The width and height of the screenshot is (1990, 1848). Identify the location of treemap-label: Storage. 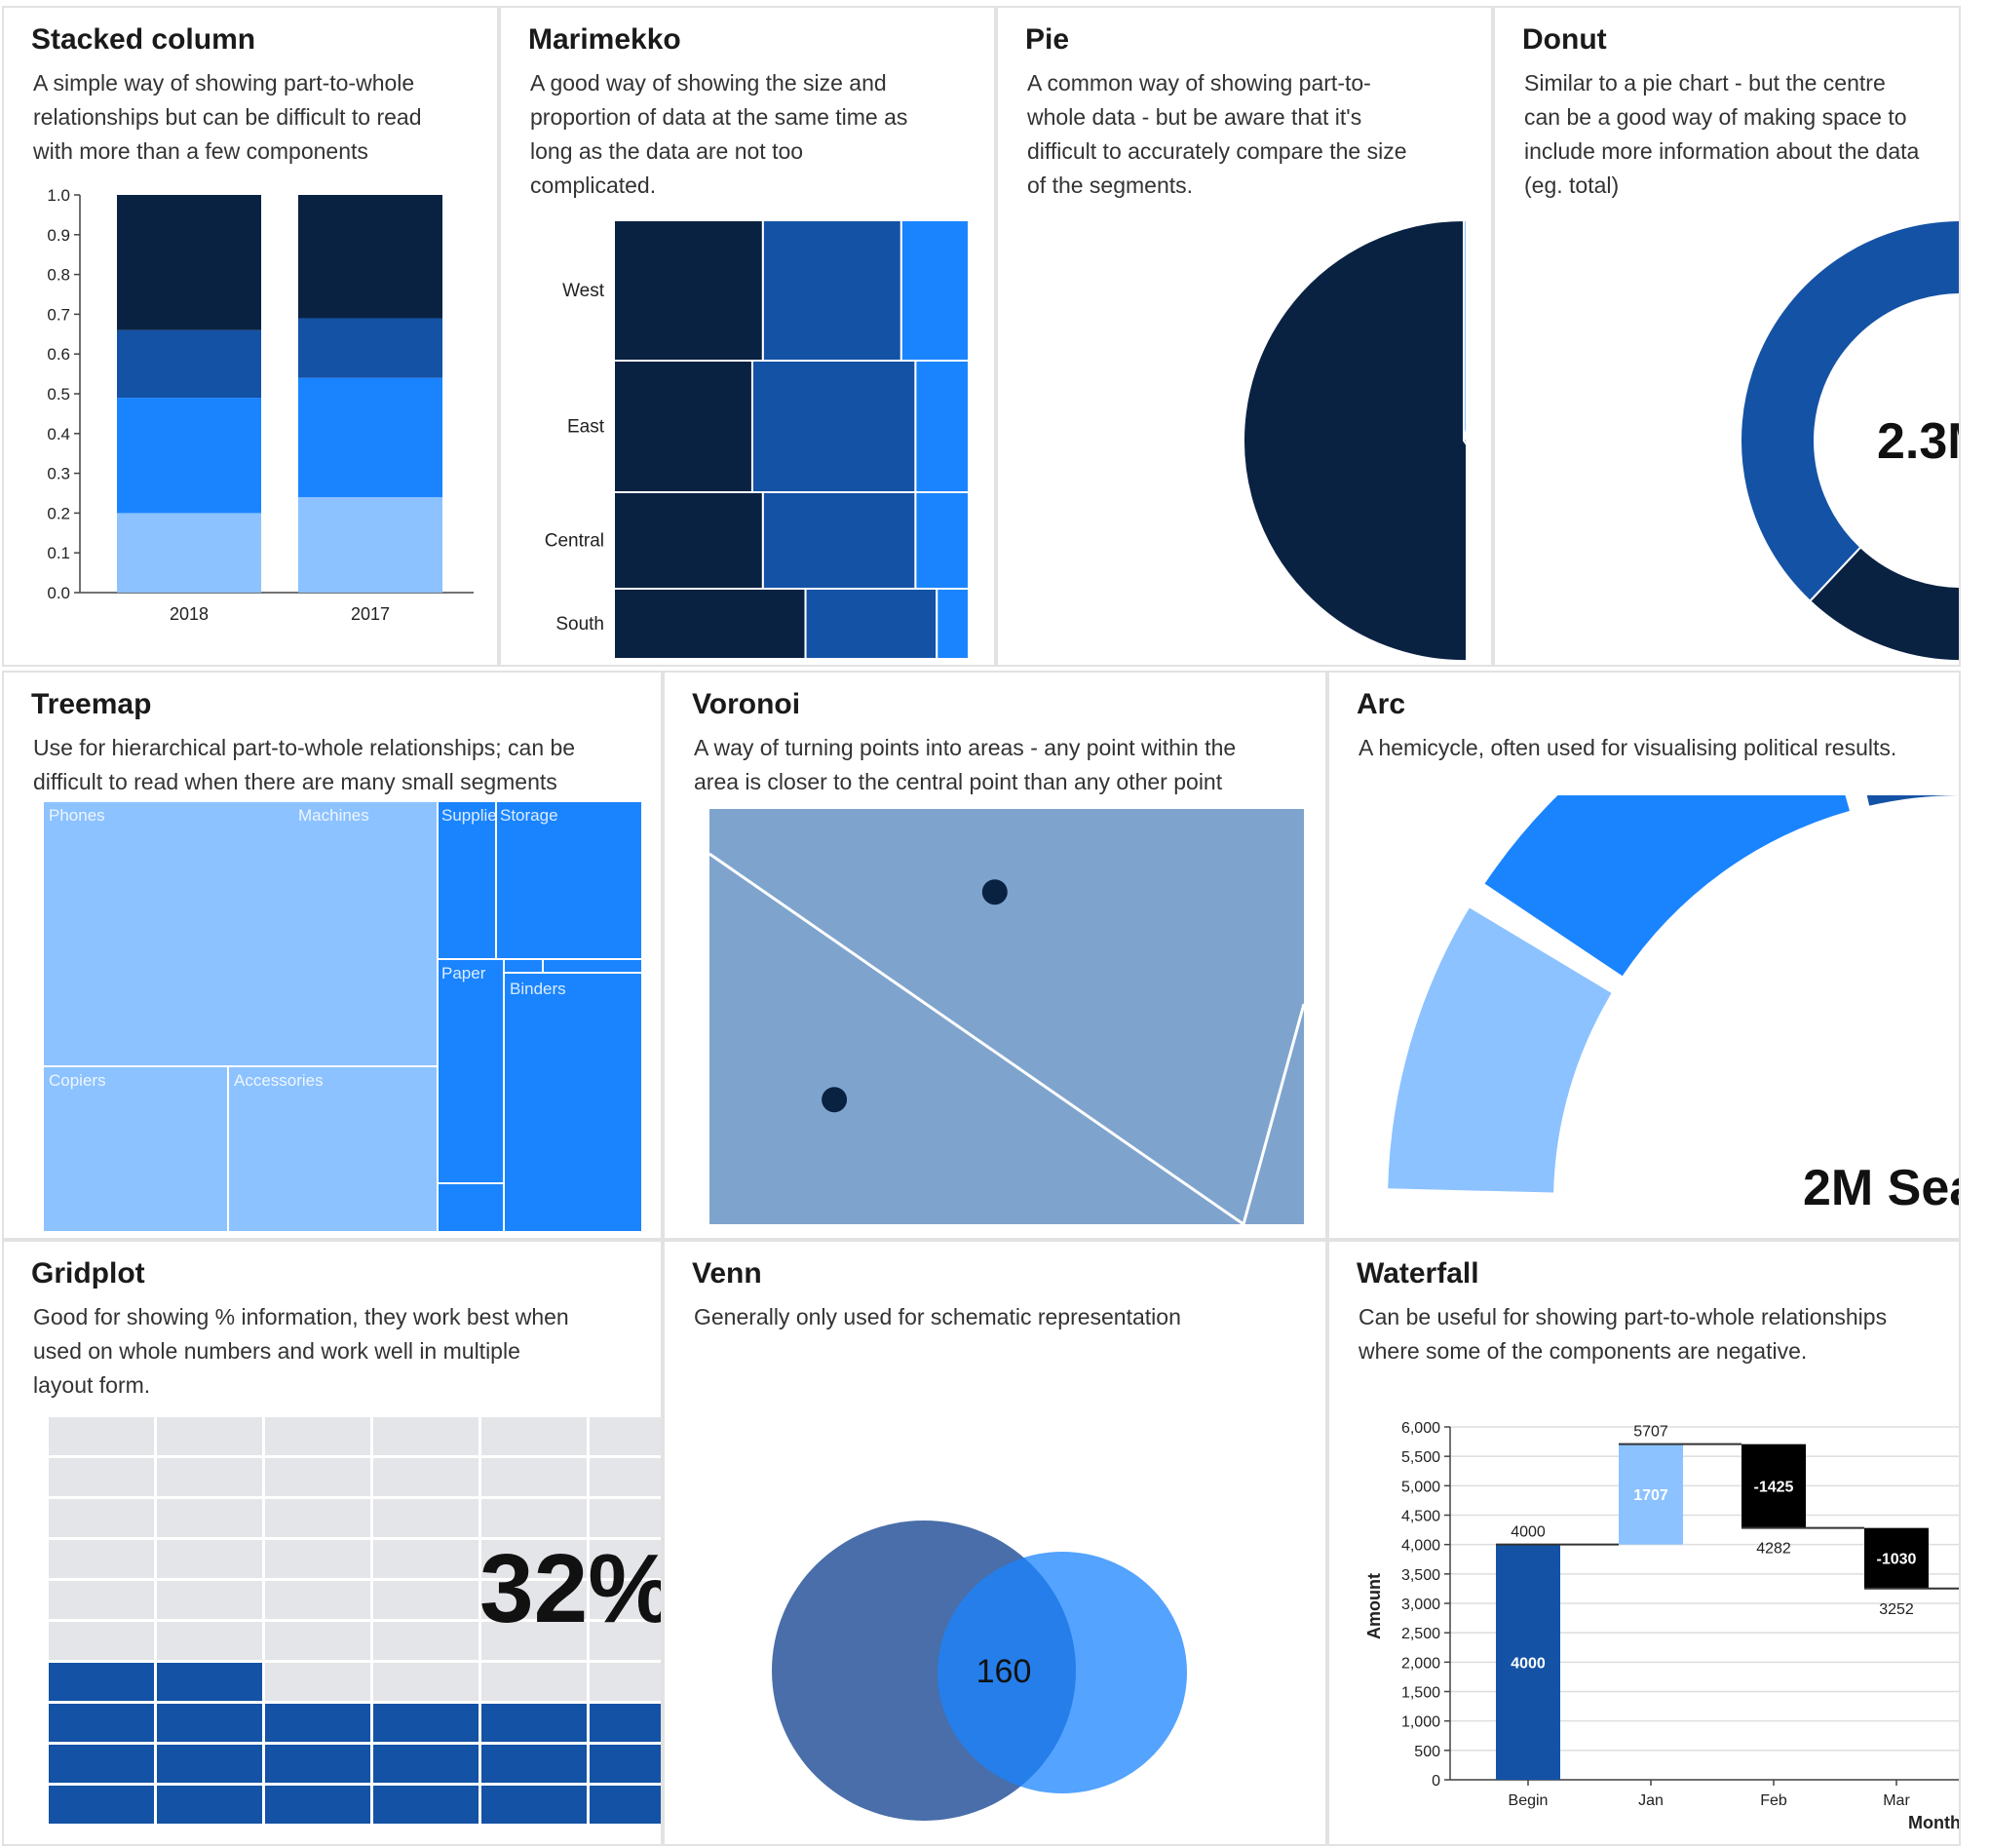
(529, 815).